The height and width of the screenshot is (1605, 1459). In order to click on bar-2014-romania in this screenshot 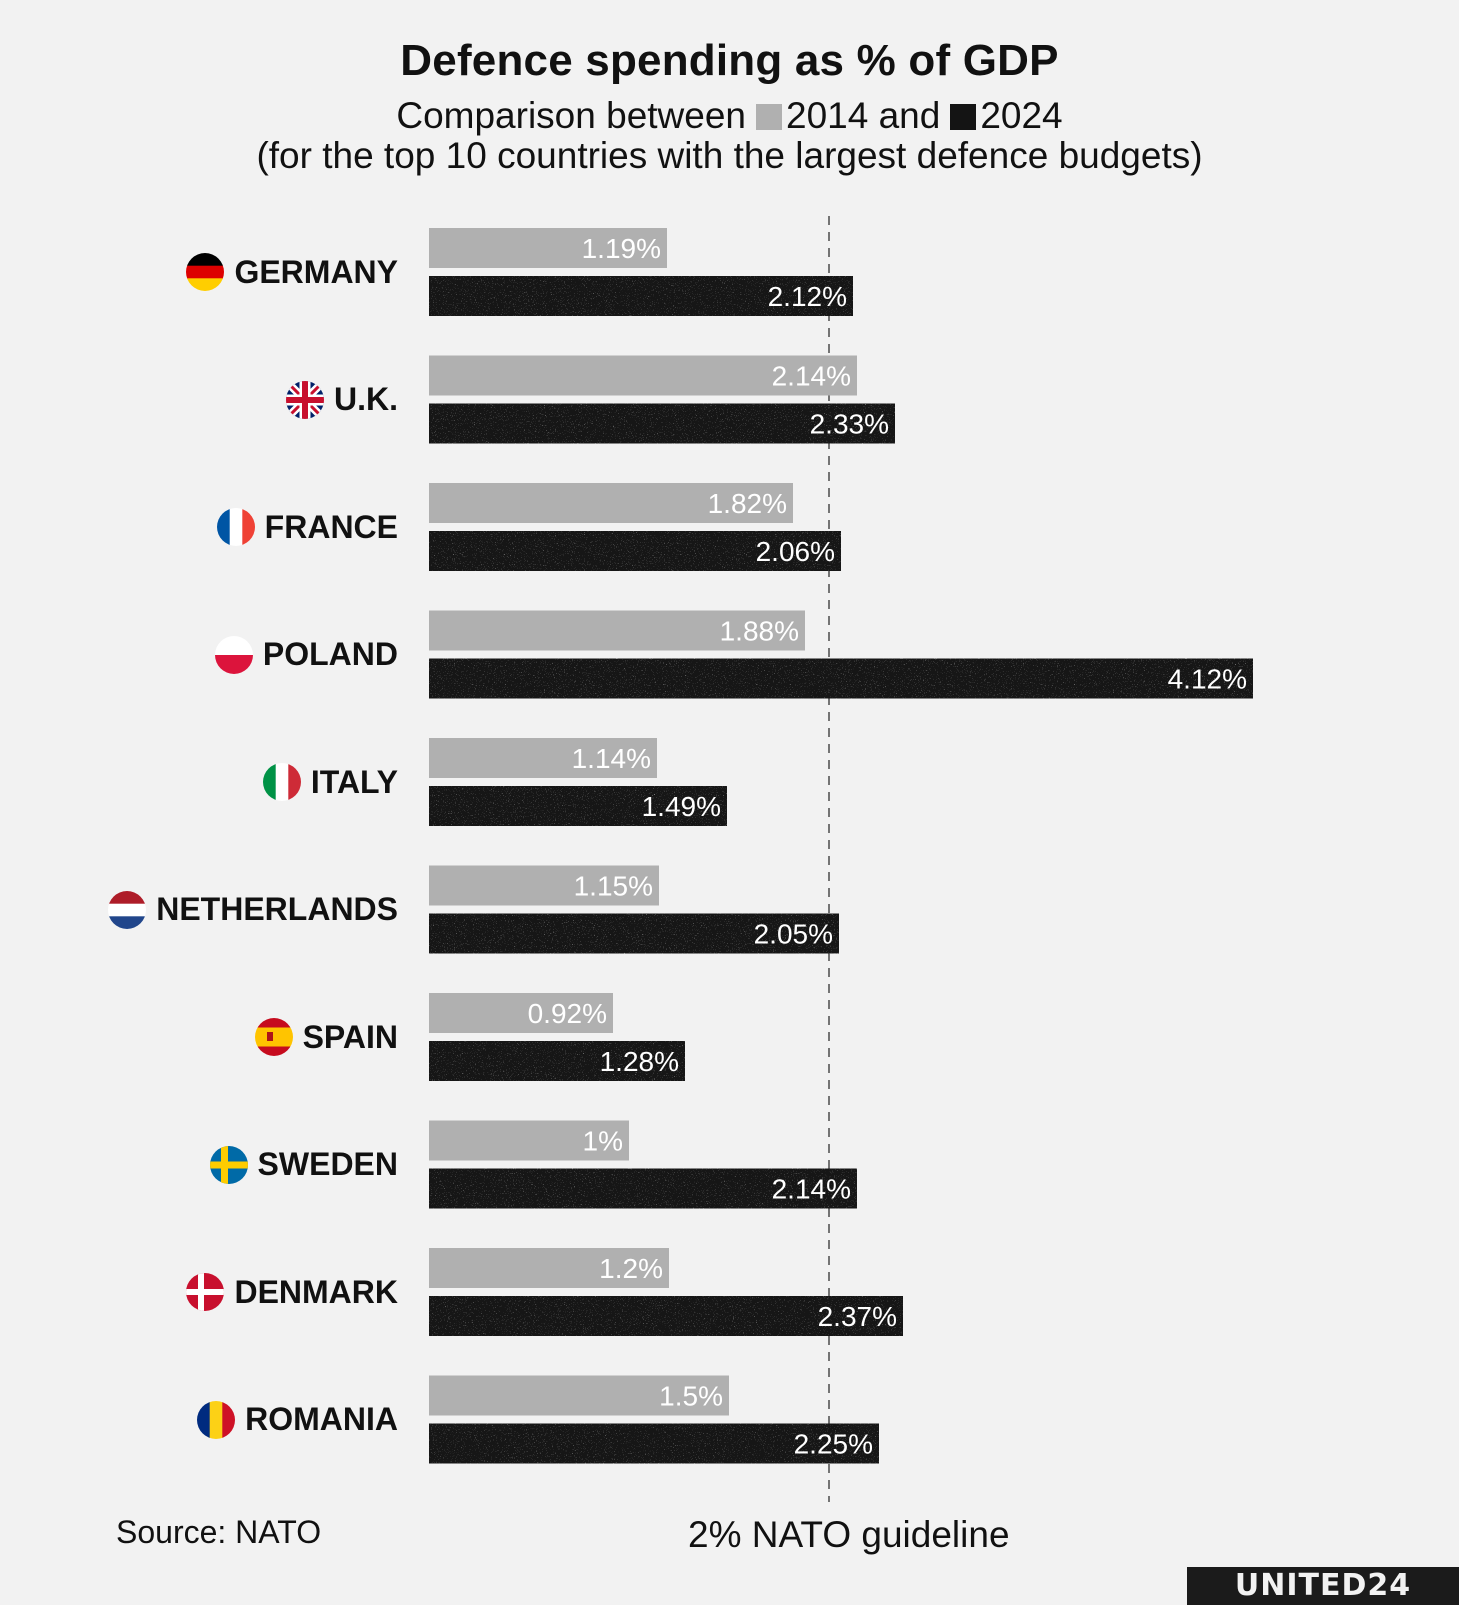, I will do `click(579, 1395)`.